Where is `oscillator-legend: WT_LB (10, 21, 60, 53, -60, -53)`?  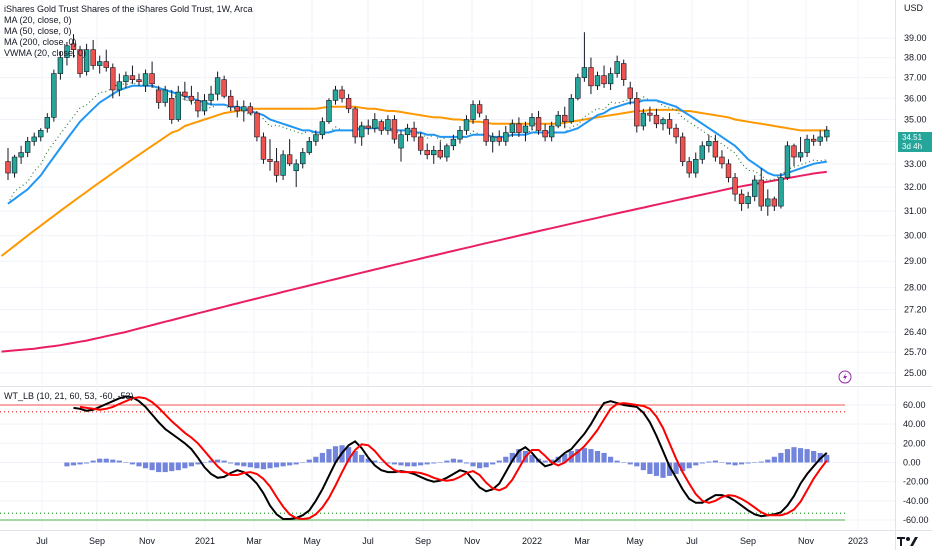 oscillator-legend: WT_LB (10, 21, 60, 53, -60, -53) is located at coordinates (69, 396).